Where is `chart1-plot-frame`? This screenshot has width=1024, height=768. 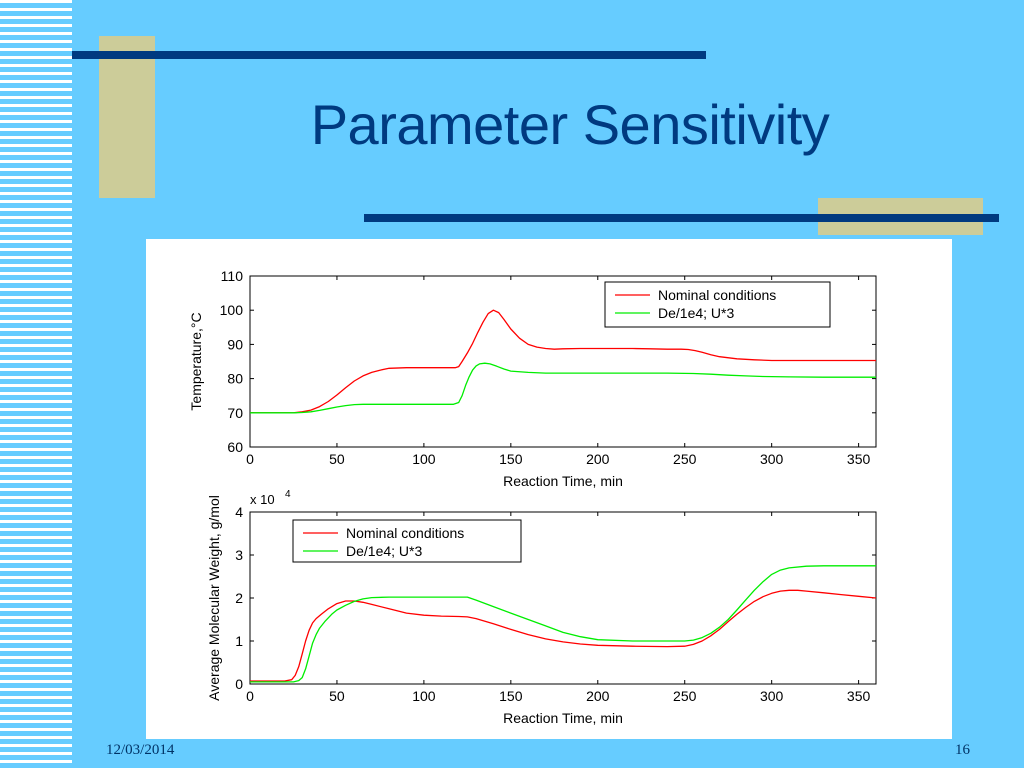 chart1-plot-frame is located at coordinates (563, 361).